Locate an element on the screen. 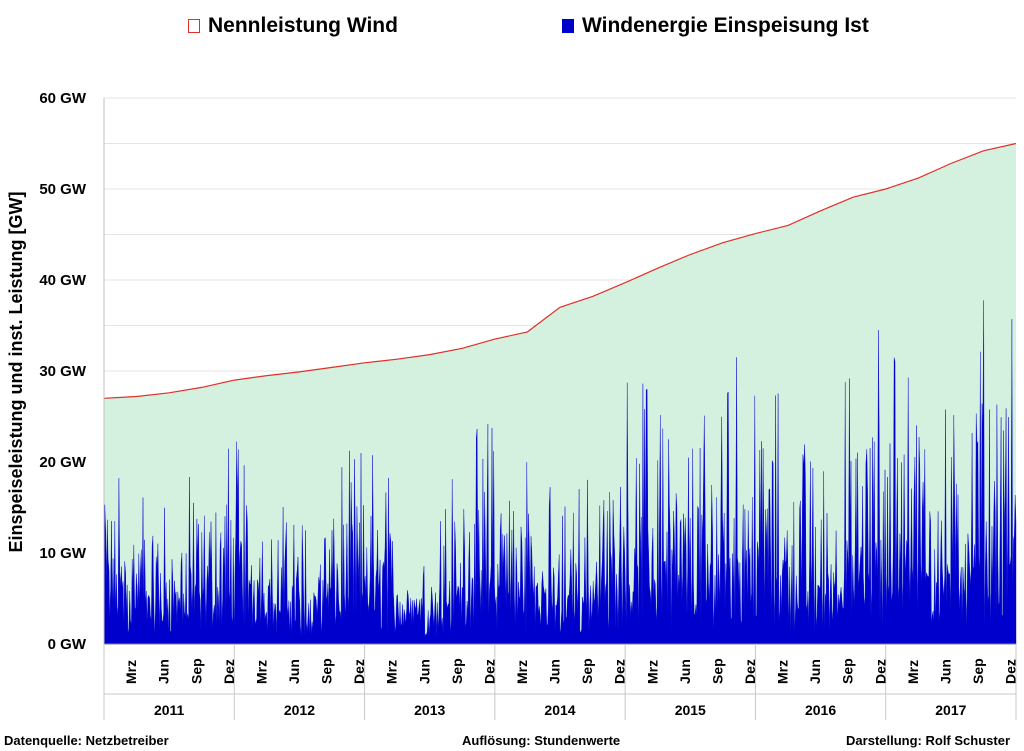 The height and width of the screenshot is (751, 1024). y-tick-label: 20 GW is located at coordinates (63, 462).